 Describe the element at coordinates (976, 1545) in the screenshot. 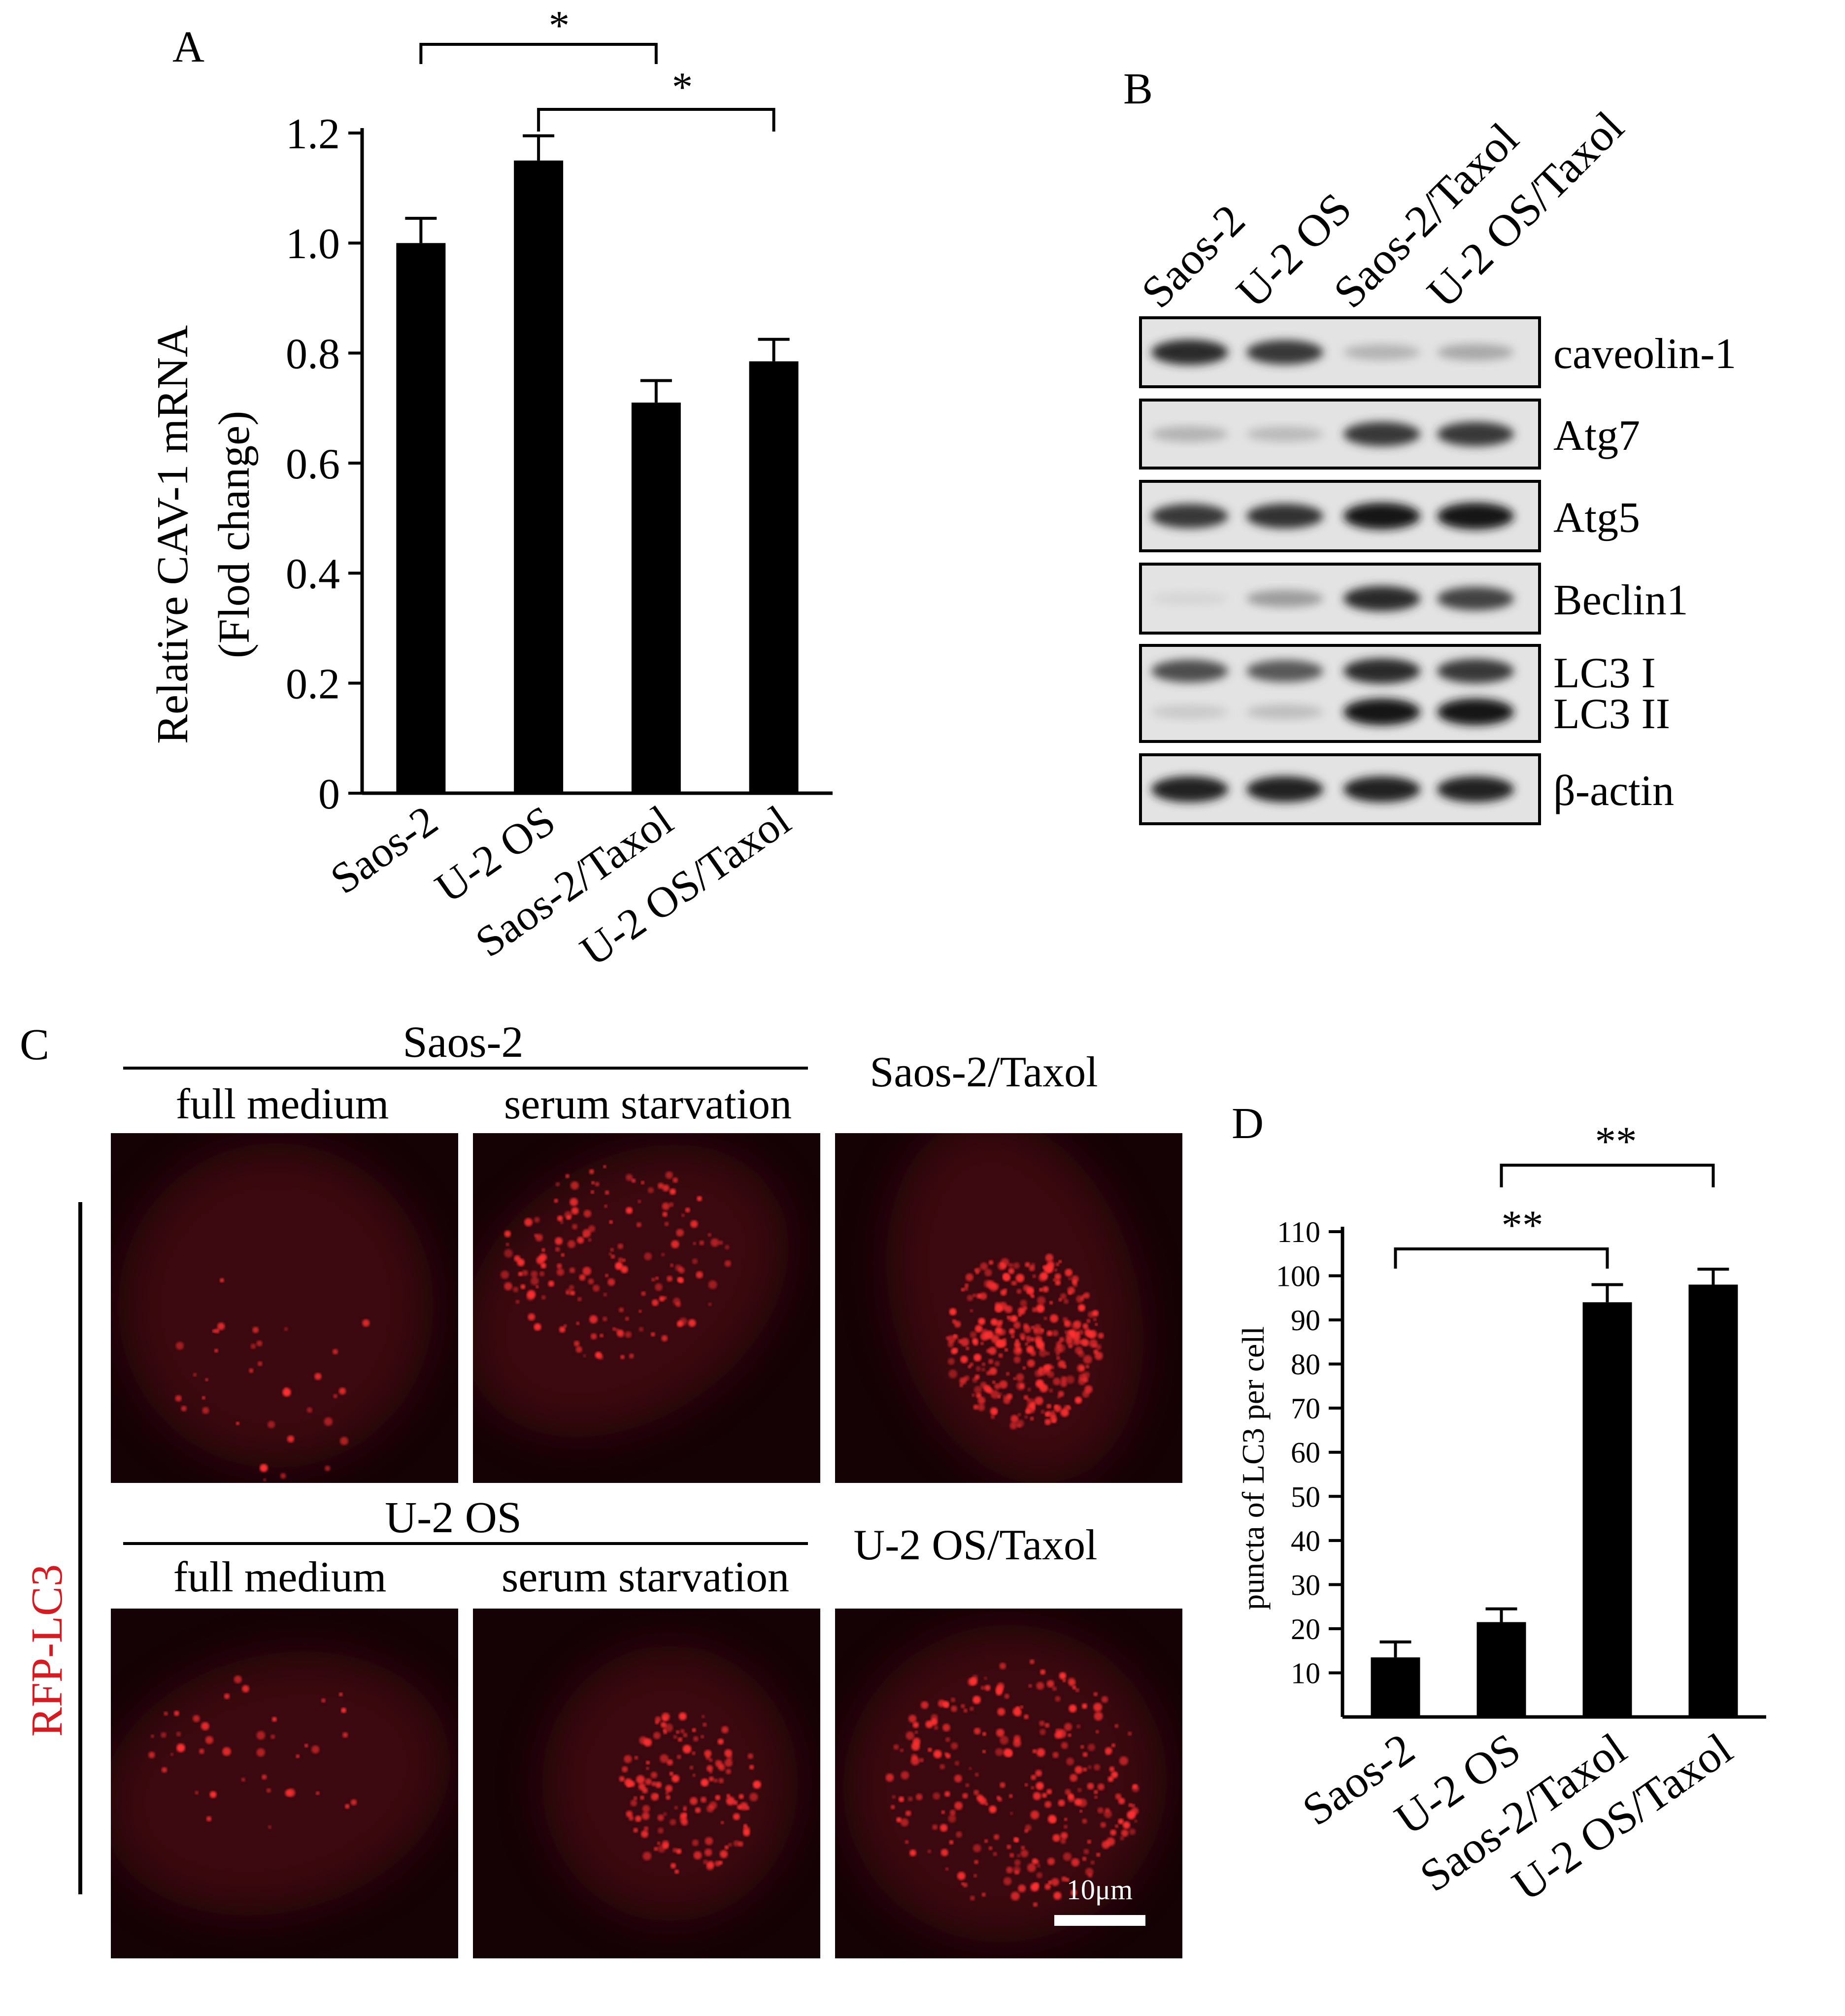

I see `col-u2os-taxol: U-2 OS/Taxol` at that location.